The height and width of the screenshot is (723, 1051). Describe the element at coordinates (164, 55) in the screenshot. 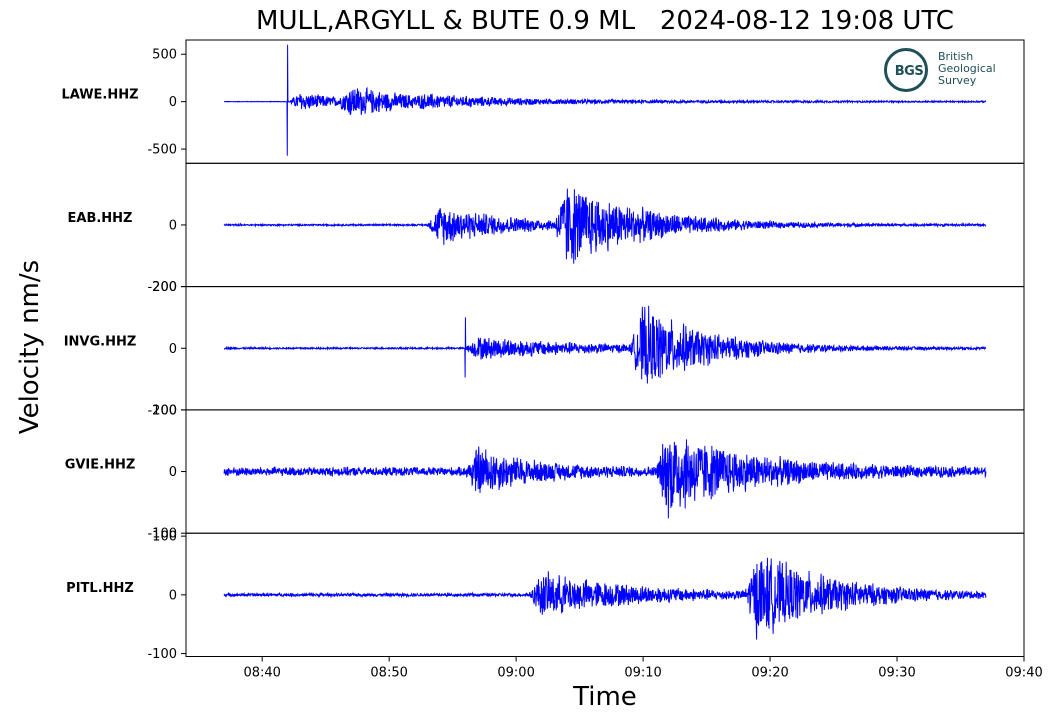

I see `y-tick-label: 500` at that location.